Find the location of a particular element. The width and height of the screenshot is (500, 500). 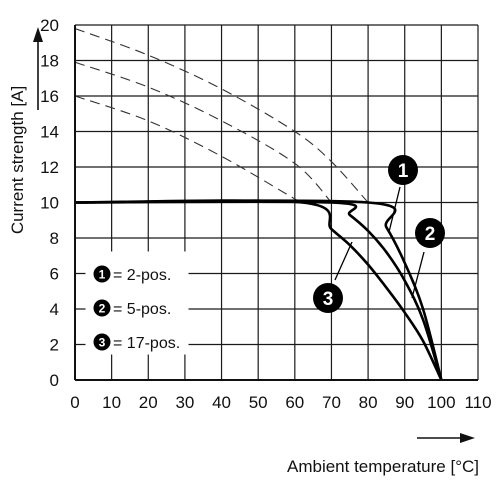

callout-3: 3 is located at coordinates (328, 298).